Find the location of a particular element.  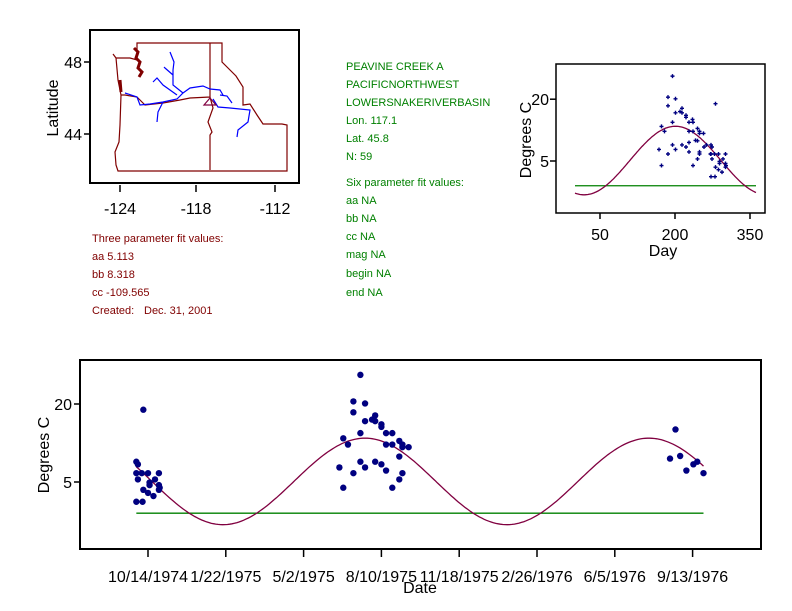

map-frame is located at coordinates (194, 106).